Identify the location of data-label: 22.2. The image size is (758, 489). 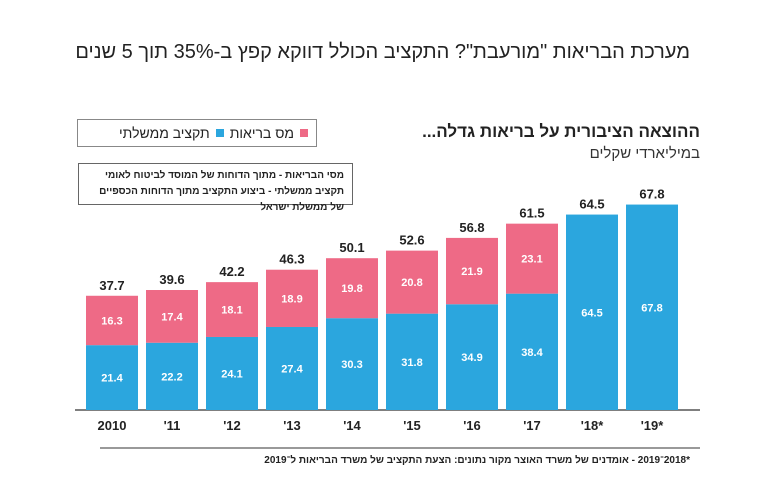
(171, 377).